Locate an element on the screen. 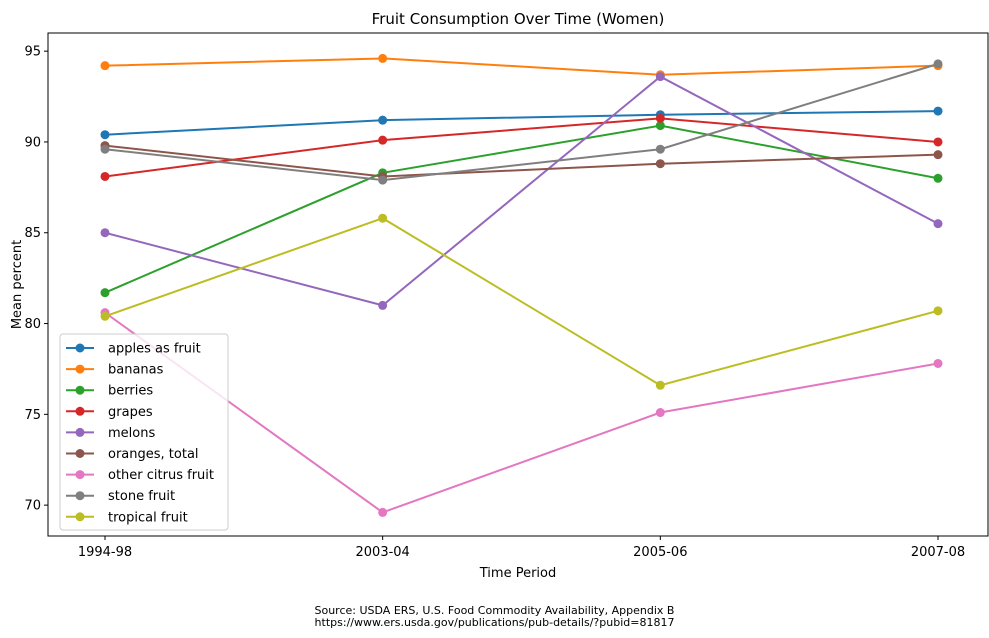 The width and height of the screenshot is (989, 638). y-tick-label: 95 is located at coordinates (32, 52).